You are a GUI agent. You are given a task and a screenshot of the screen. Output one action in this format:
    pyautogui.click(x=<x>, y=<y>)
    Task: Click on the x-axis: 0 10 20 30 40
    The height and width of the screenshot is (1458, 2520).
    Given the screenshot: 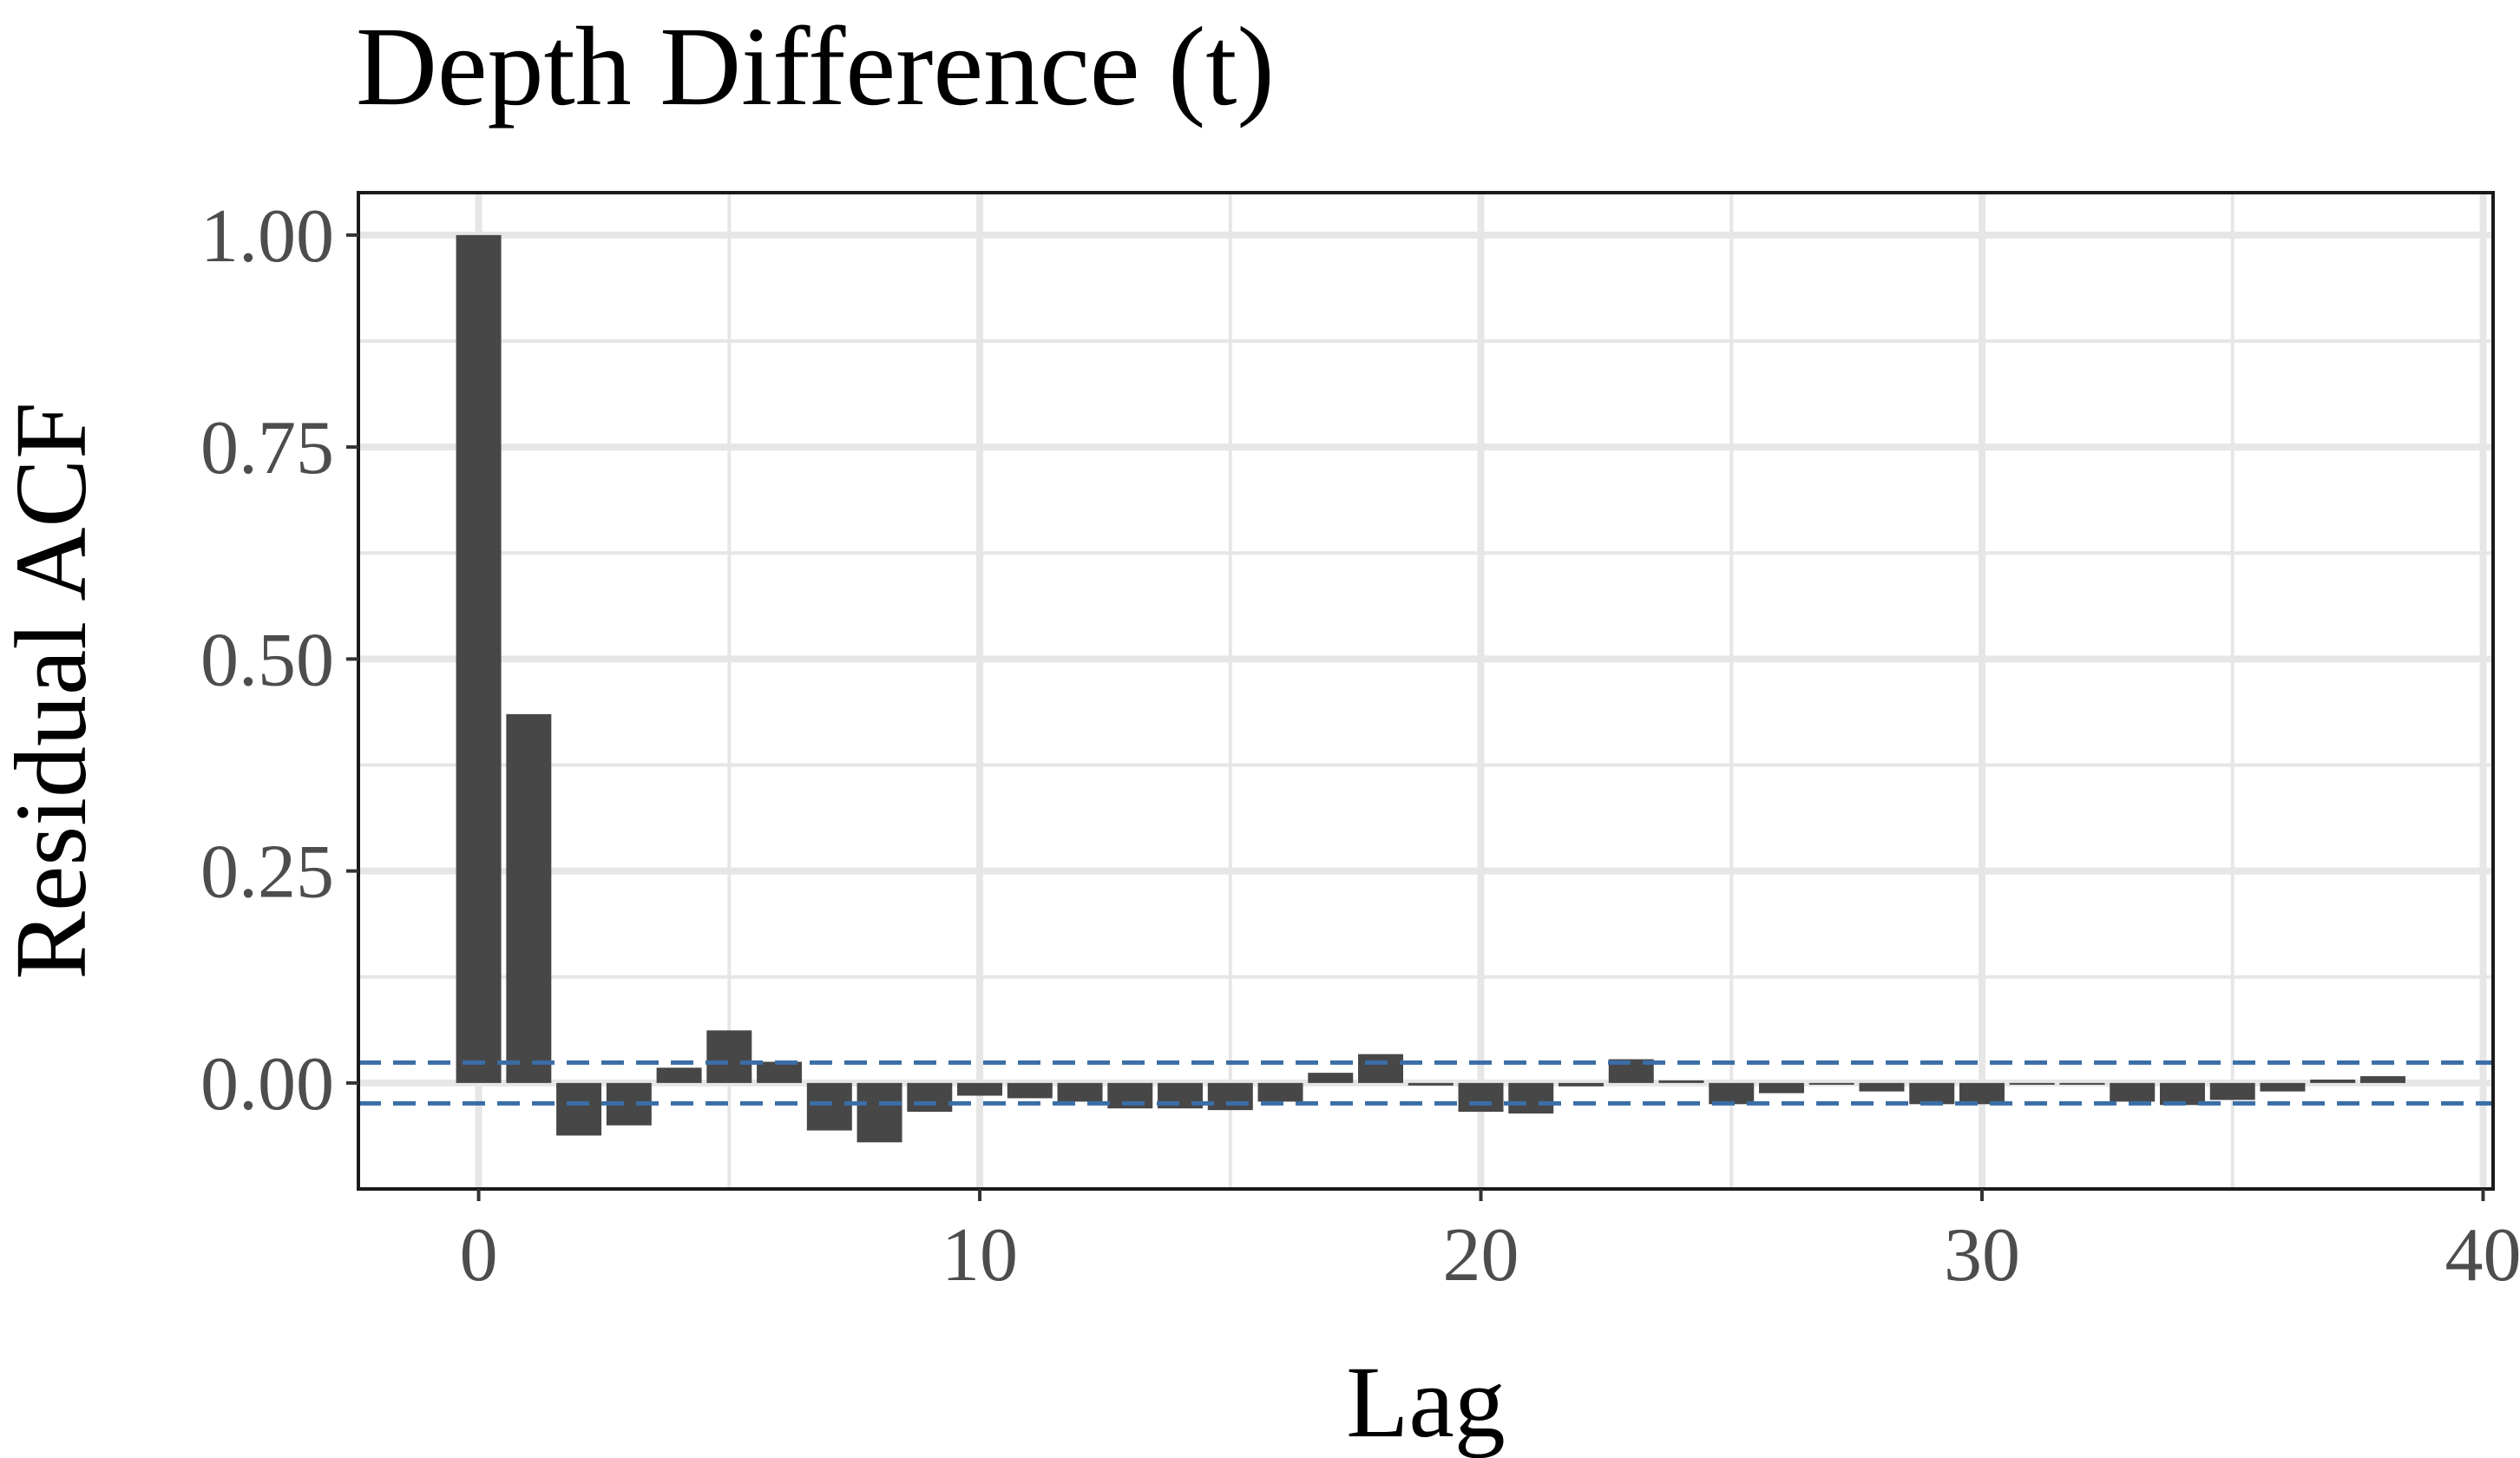 What is the action you would take?
    pyautogui.click(x=1490, y=1243)
    